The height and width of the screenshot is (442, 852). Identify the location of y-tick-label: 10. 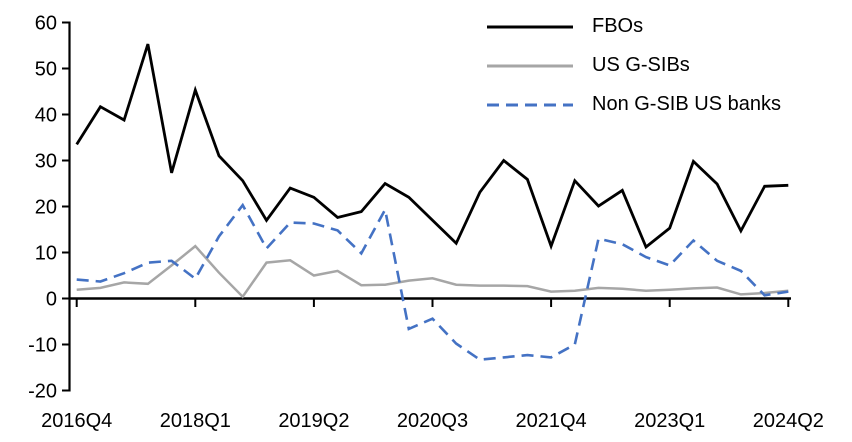
(46, 254).